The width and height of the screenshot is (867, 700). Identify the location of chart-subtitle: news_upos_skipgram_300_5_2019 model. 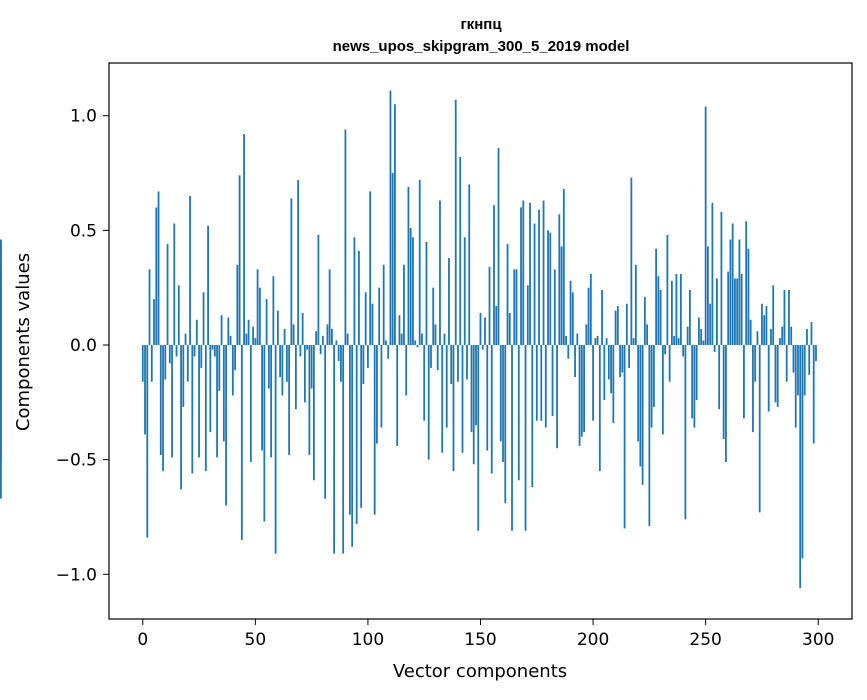
(481, 46).